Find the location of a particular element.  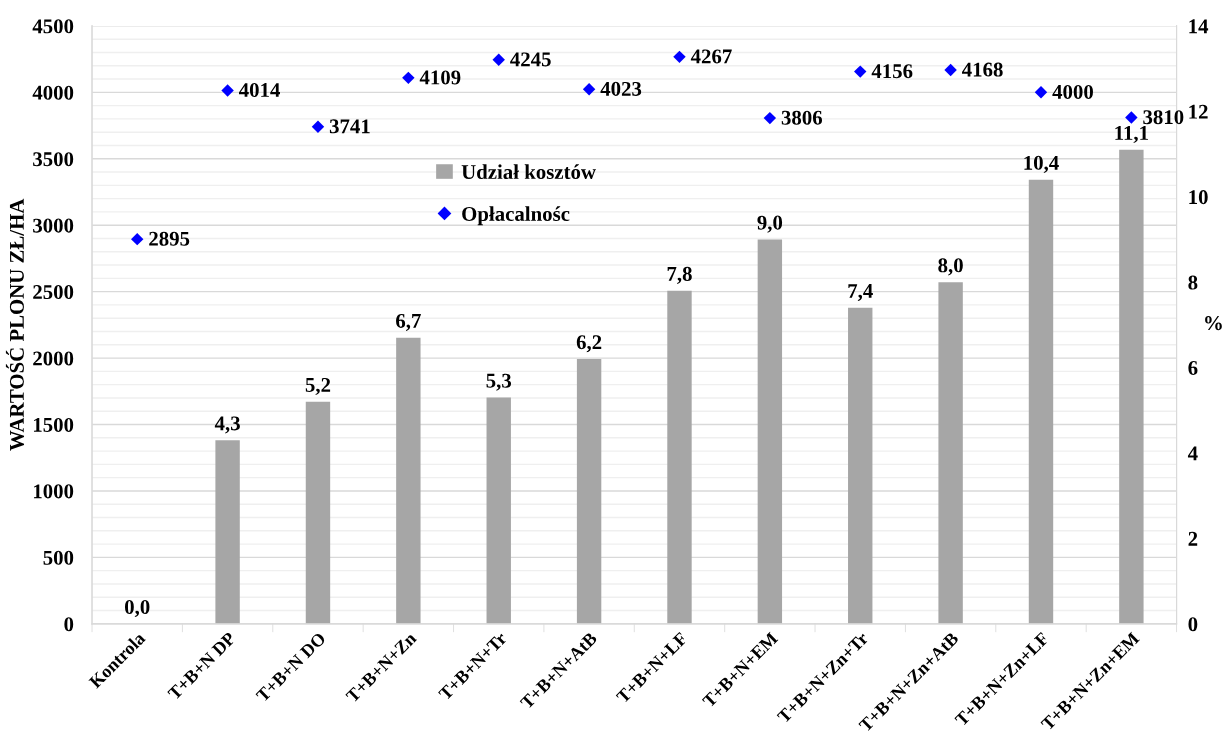

data-label: 4245 is located at coordinates (530, 59).